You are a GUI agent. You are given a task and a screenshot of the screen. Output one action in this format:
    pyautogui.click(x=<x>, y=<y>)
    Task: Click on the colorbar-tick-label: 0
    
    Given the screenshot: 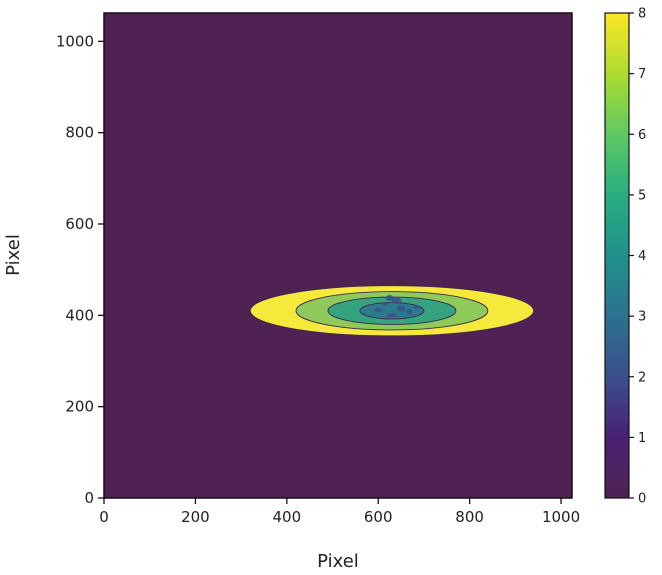 What is the action you would take?
    pyautogui.click(x=642, y=499)
    